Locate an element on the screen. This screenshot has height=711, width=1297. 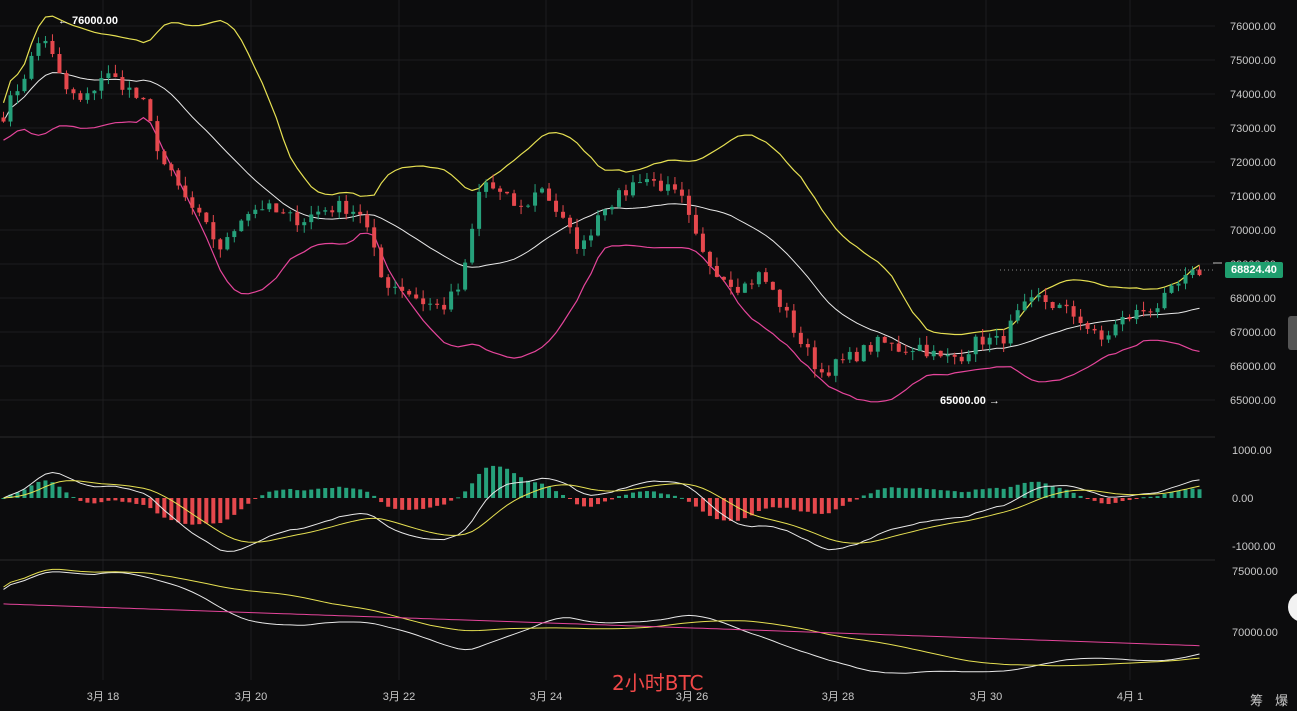
floating-button is located at coordinates (1292, 607).